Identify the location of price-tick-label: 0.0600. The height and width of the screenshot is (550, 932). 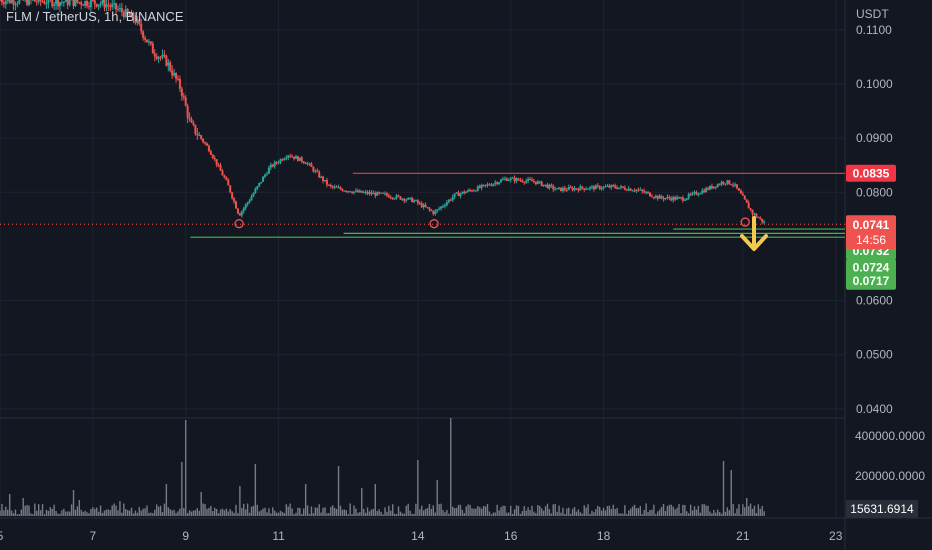
(874, 301).